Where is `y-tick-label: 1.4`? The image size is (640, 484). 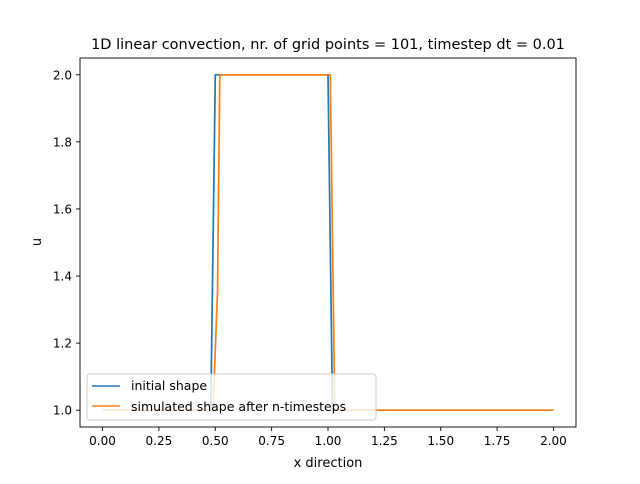
y-tick-label: 1.4 is located at coordinates (62, 277).